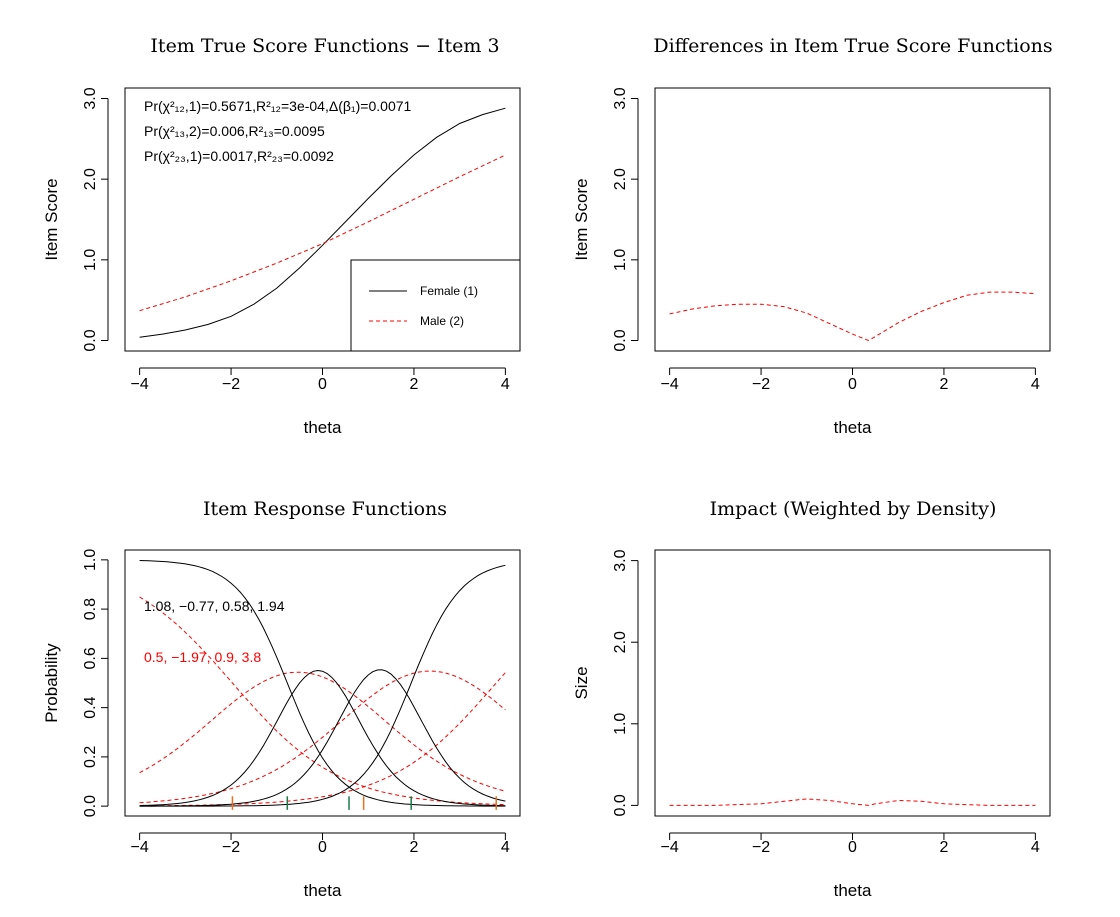 The image size is (1120, 917). I want to click on y-axis-label: Probability, so click(51, 683).